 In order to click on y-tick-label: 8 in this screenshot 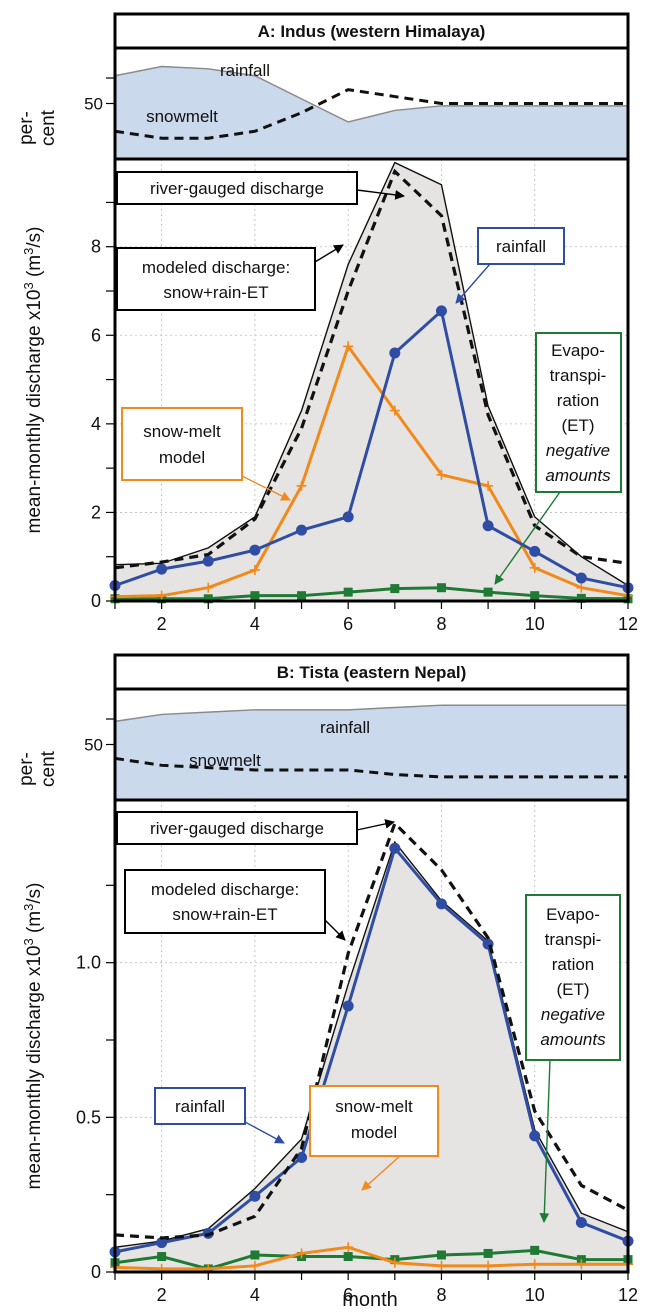, I will do `click(96, 247)`.